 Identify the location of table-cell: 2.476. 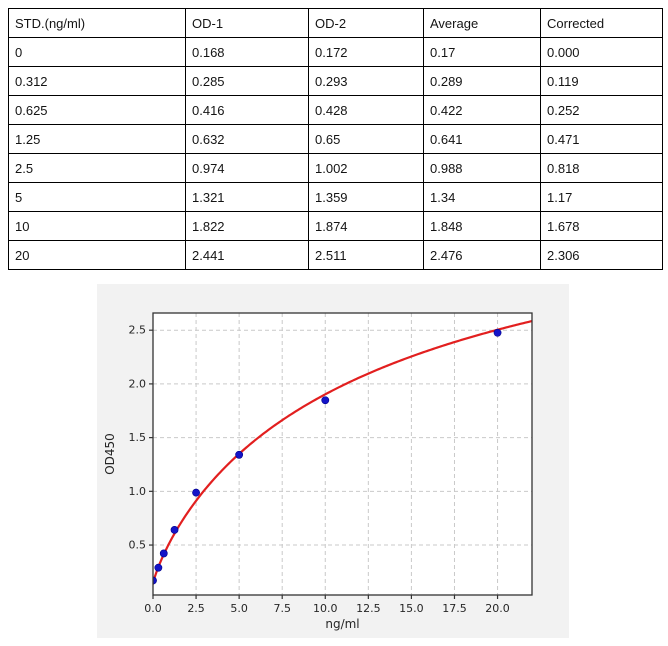
(482, 255).